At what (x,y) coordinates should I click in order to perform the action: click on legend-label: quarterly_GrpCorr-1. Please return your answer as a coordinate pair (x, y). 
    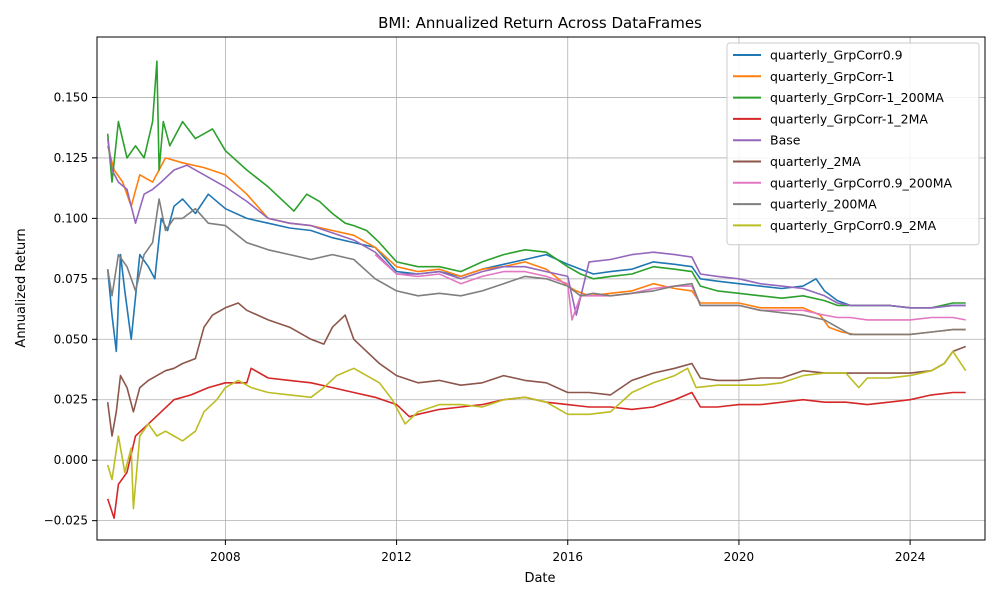
    Looking at the image, I should click on (832, 76).